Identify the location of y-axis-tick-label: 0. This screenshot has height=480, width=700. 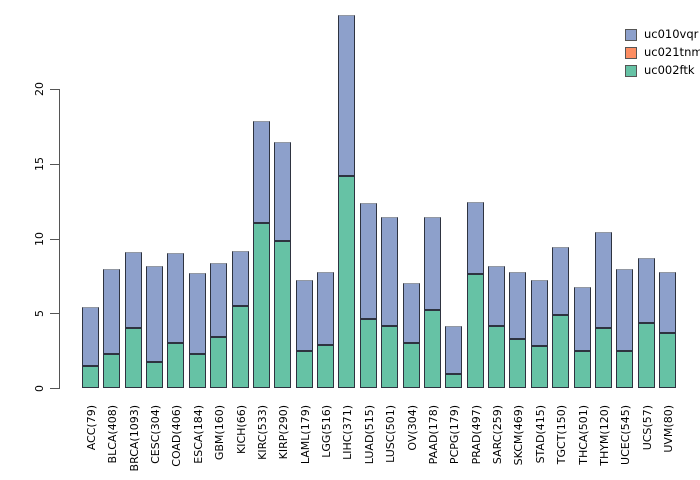
(39, 388).